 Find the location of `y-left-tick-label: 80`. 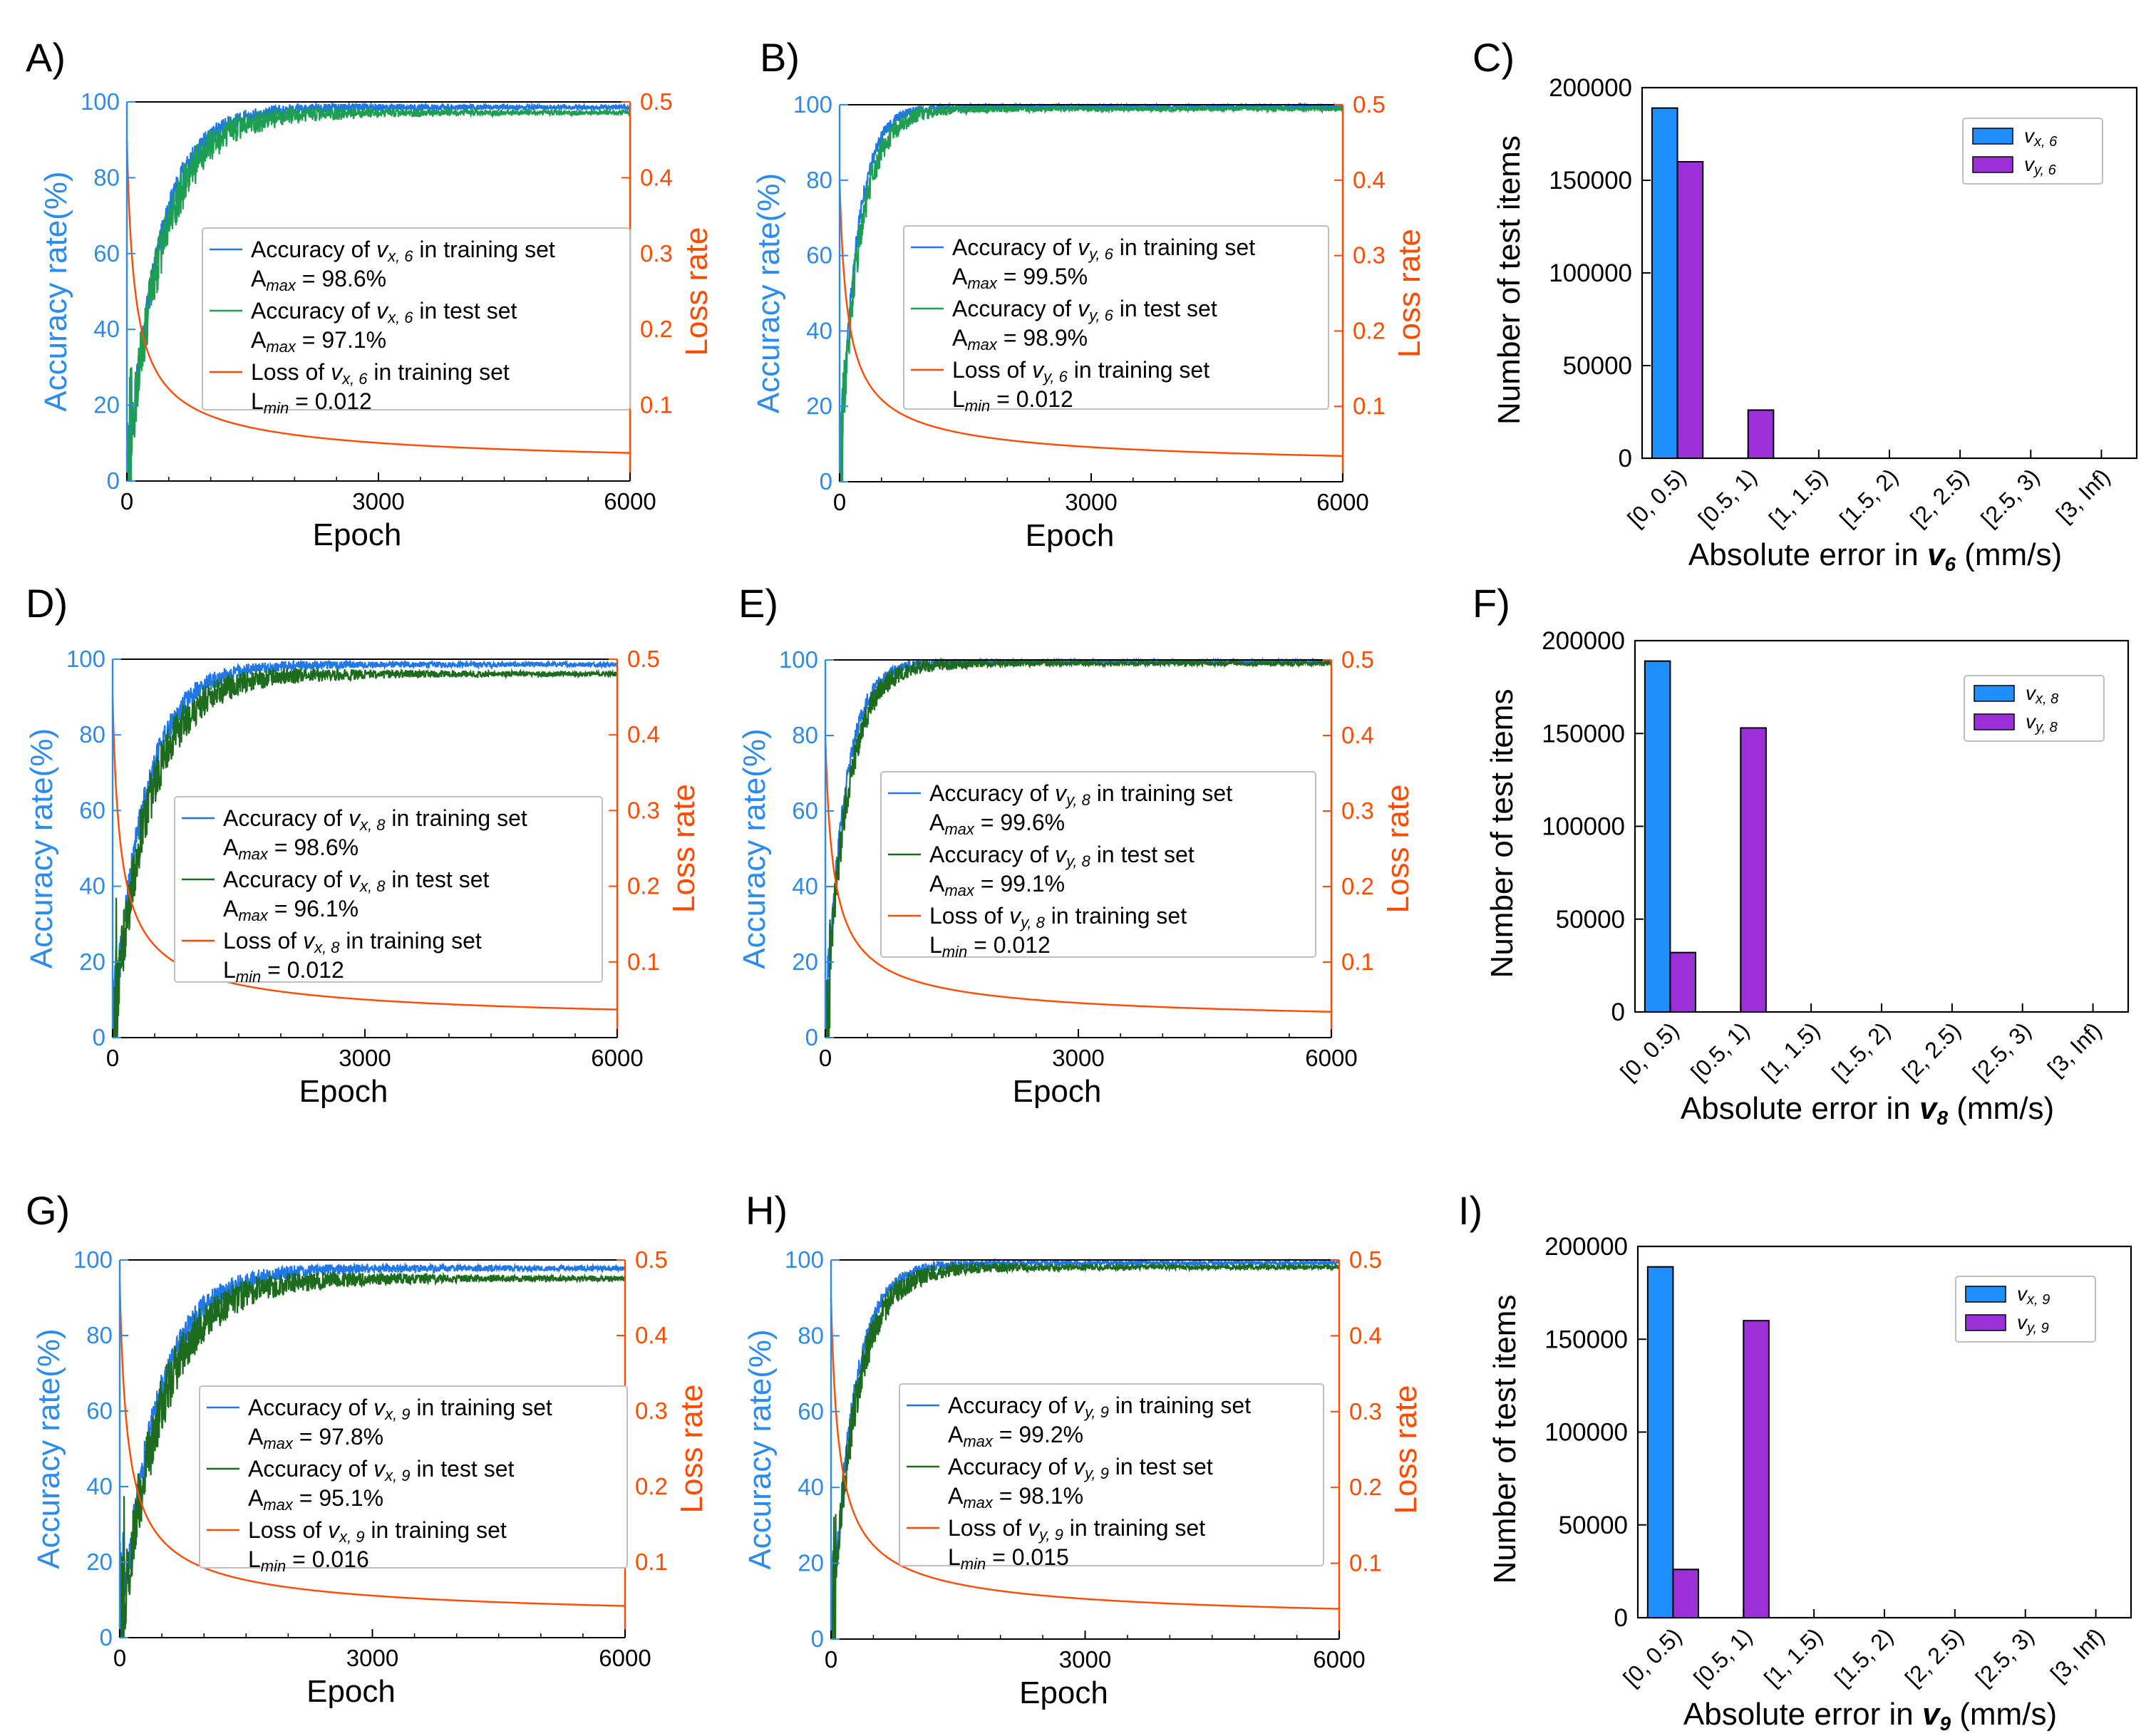

y-left-tick-label: 80 is located at coordinates (106, 177).